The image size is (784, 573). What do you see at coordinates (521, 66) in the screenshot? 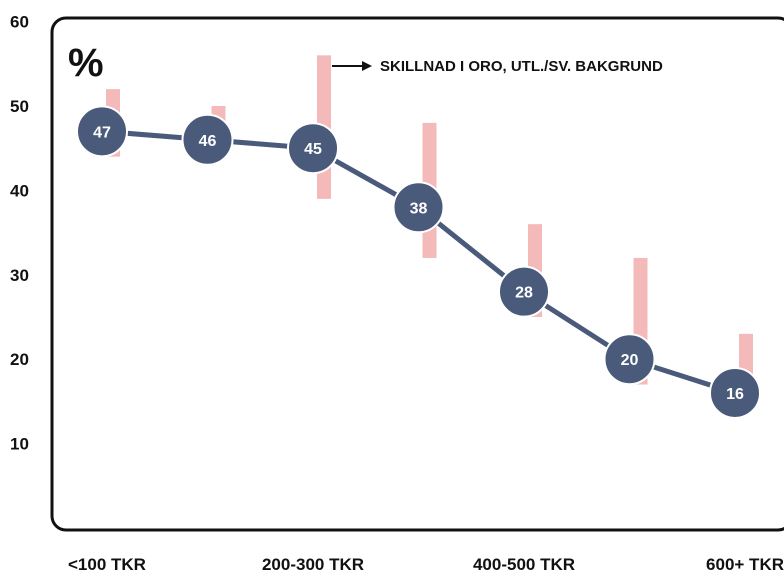
I see `legend-text: SKILLNAD I ORO, UTL./SV. BAKGRUND` at bounding box center [521, 66].